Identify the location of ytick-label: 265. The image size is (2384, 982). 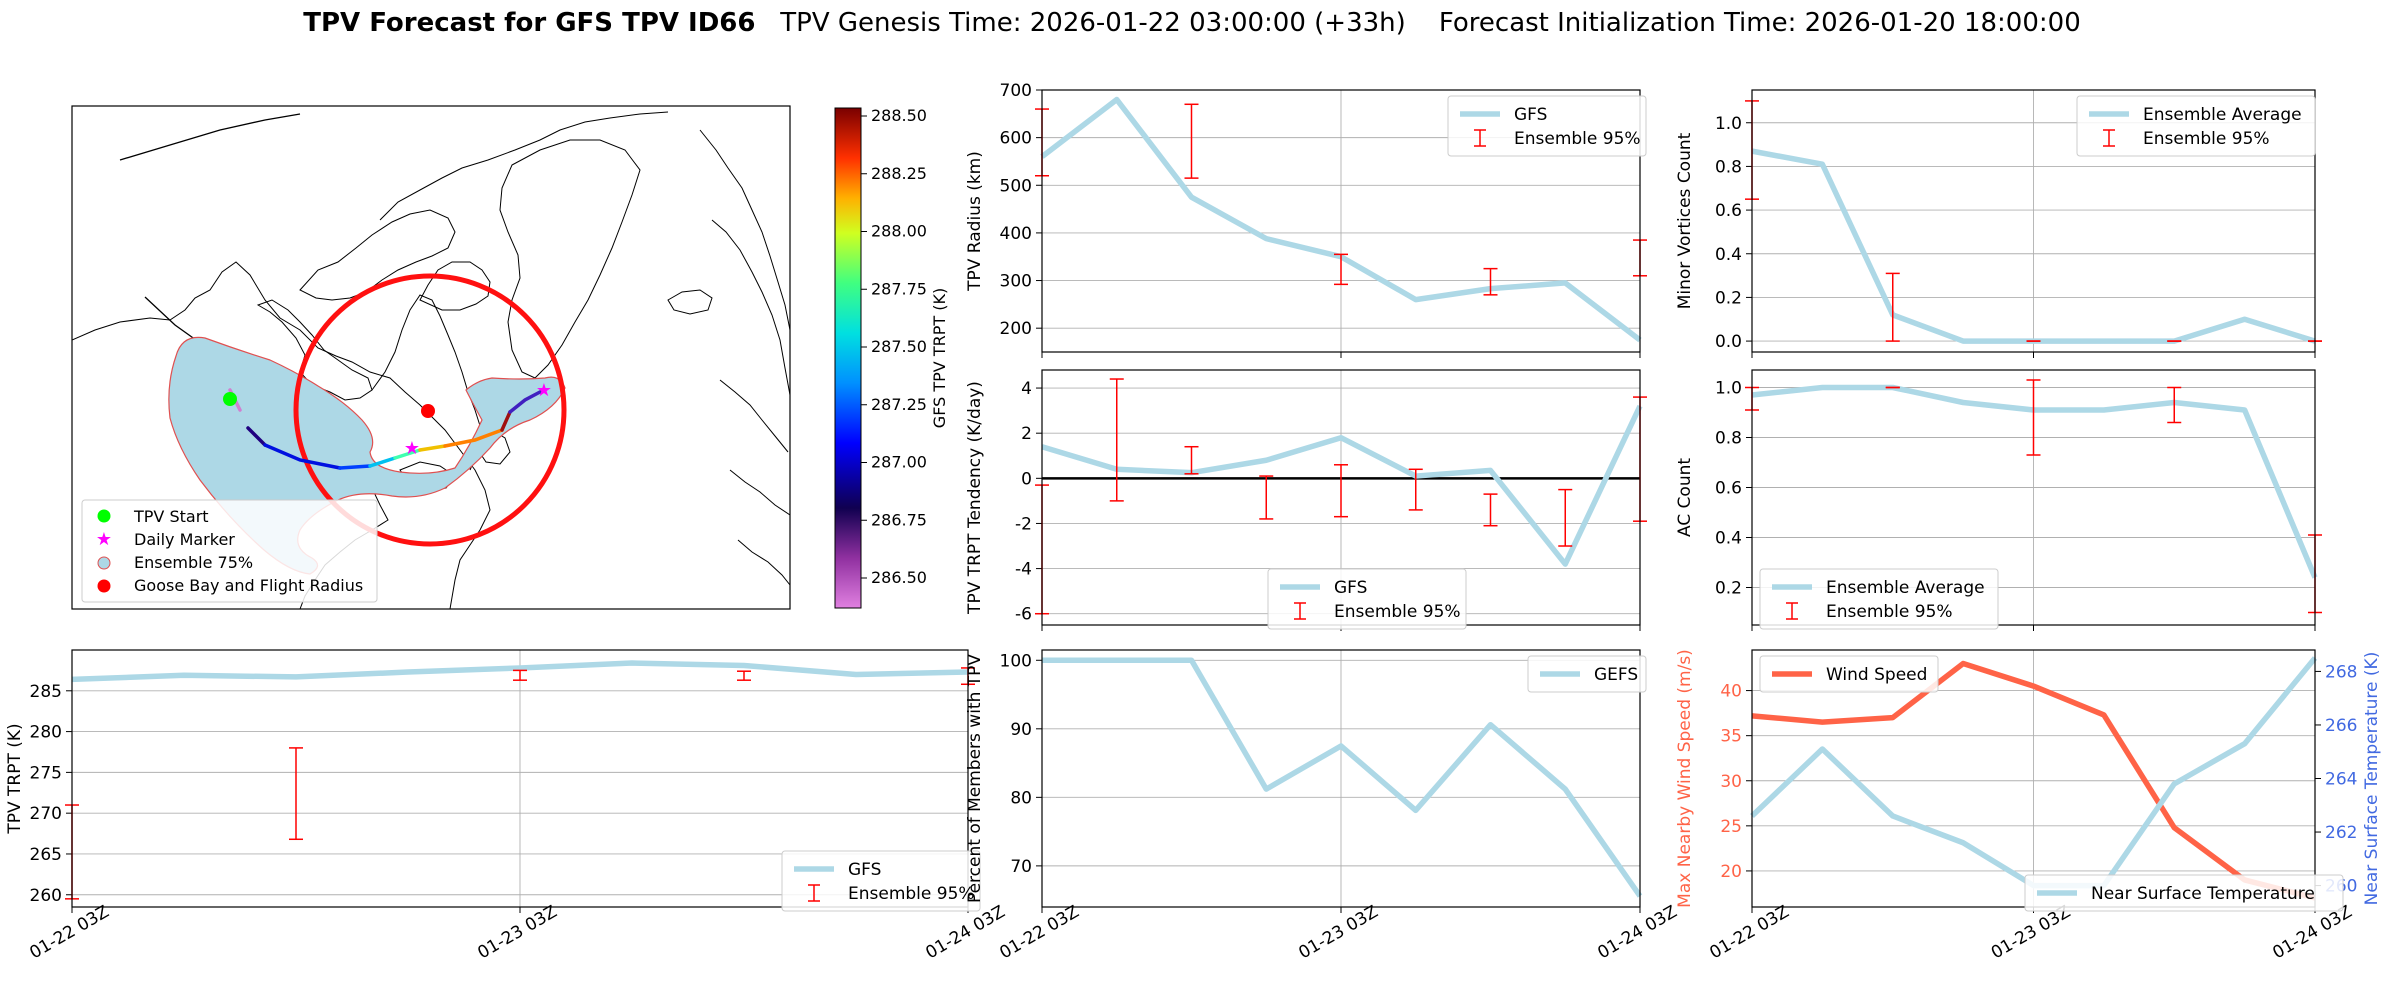
(46, 855).